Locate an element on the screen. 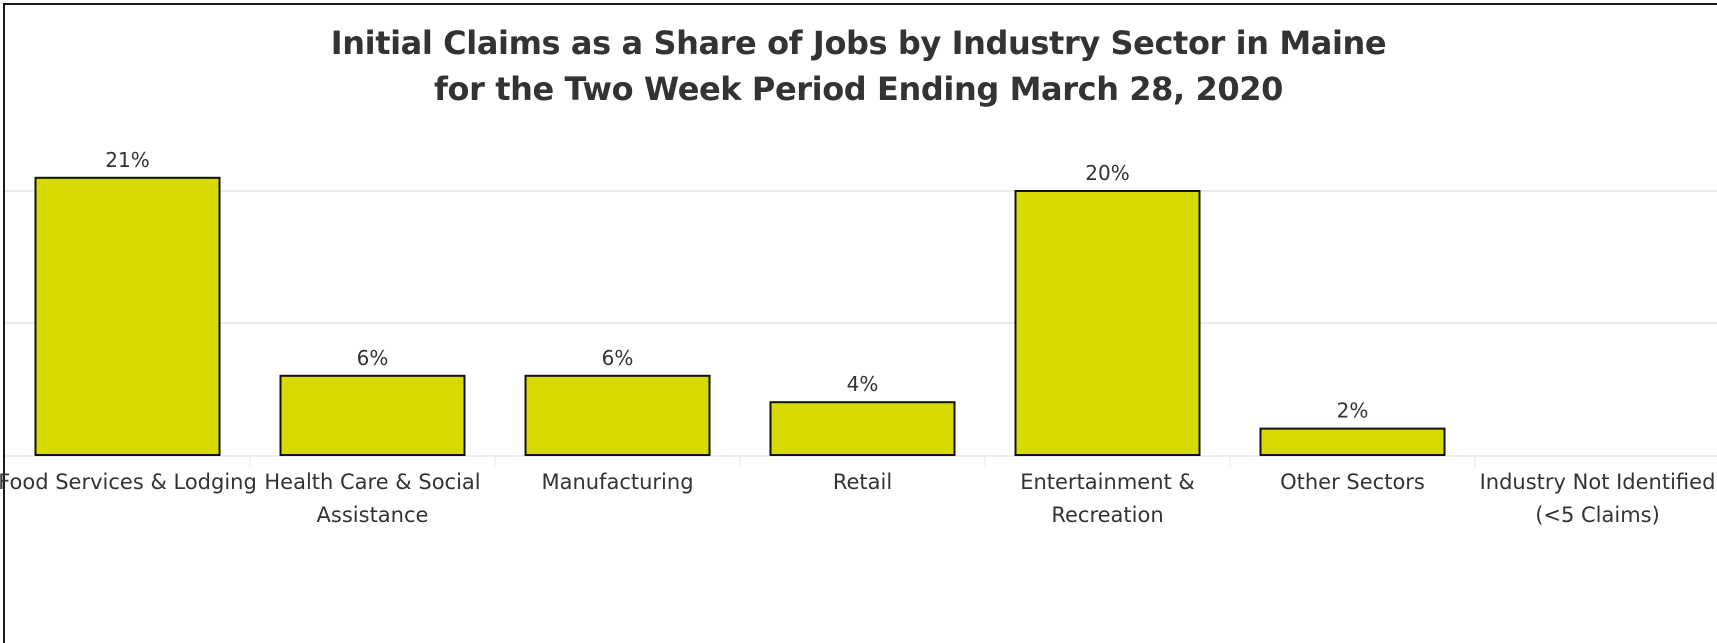 This screenshot has width=1717, height=643. bar-value-label: 21% is located at coordinates (127, 160).